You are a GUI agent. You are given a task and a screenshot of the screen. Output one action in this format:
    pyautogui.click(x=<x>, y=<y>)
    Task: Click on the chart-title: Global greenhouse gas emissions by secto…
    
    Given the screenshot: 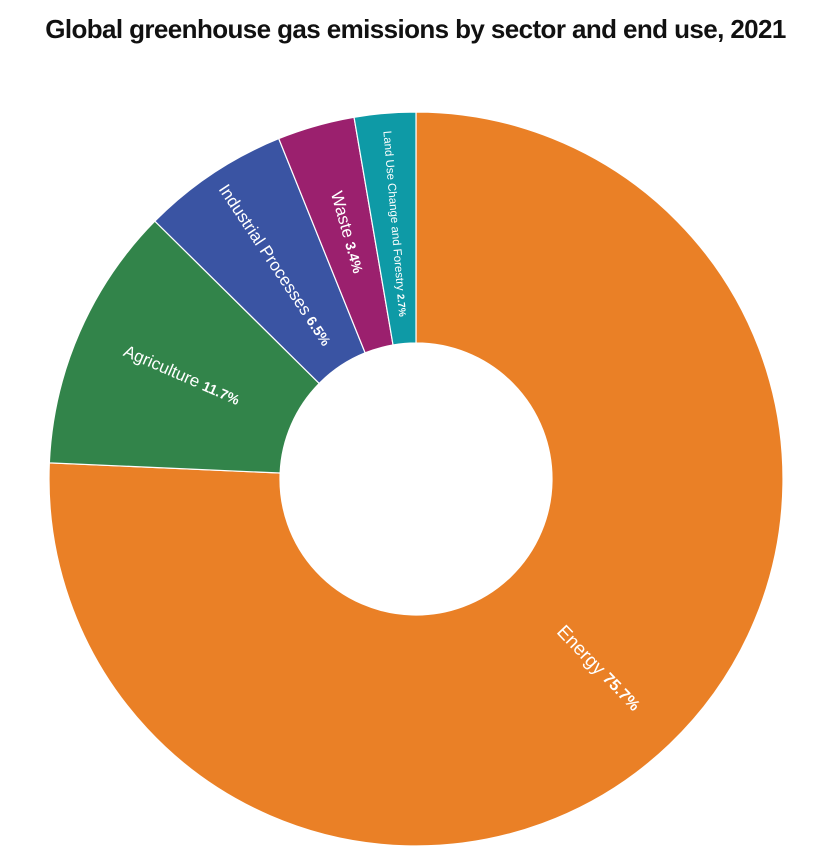 What is the action you would take?
    pyautogui.click(x=415, y=29)
    